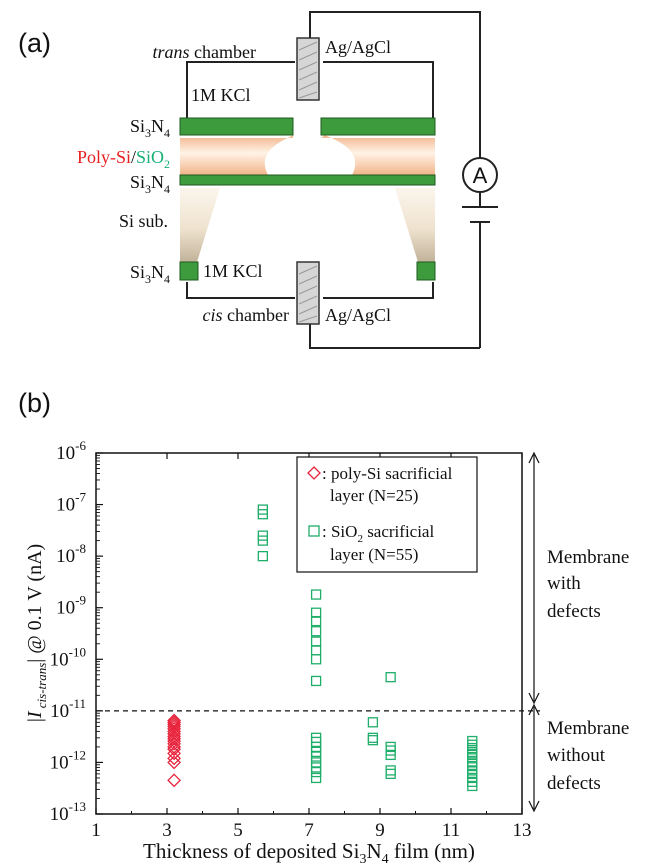 The height and width of the screenshot is (865, 650). What do you see at coordinates (221, 95) in the screenshot?
I see `kcl-top-label: 1M KCl` at bounding box center [221, 95].